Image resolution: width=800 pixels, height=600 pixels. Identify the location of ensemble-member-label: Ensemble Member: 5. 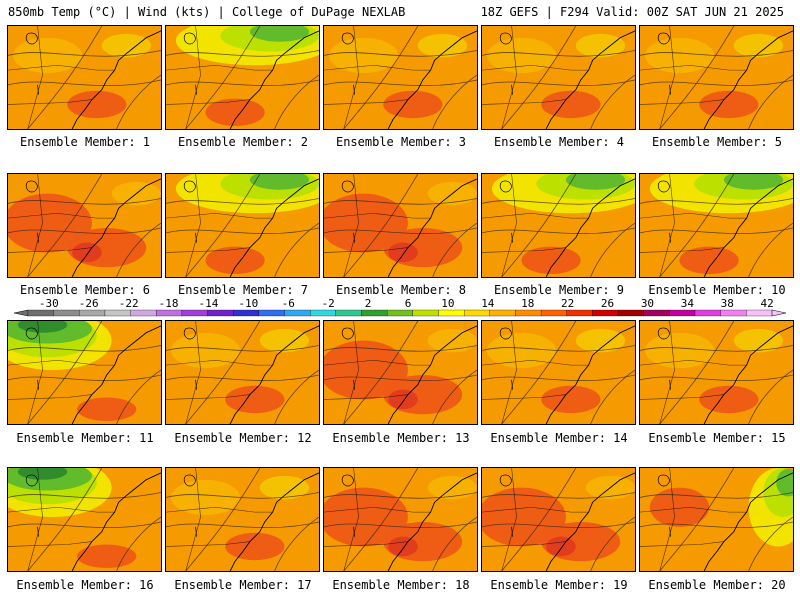
(717, 142).